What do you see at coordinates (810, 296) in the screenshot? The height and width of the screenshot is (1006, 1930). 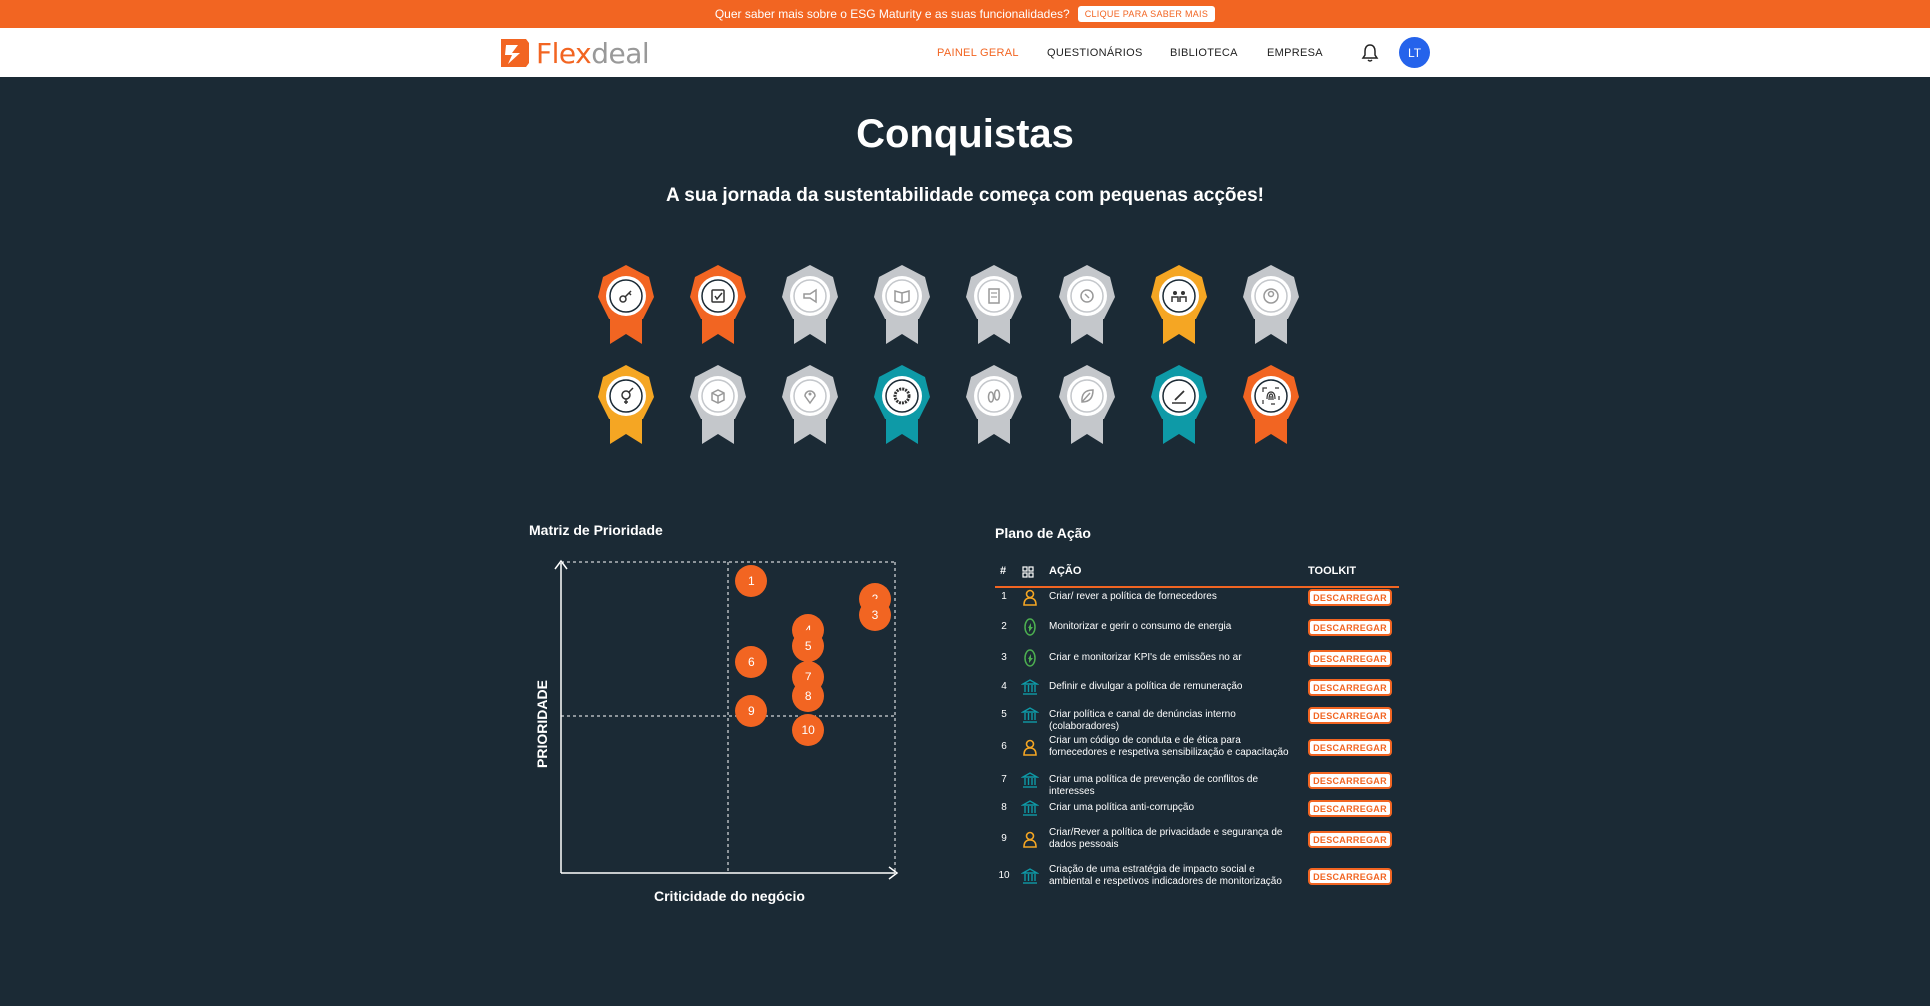 I see `megaphone-icon` at bounding box center [810, 296].